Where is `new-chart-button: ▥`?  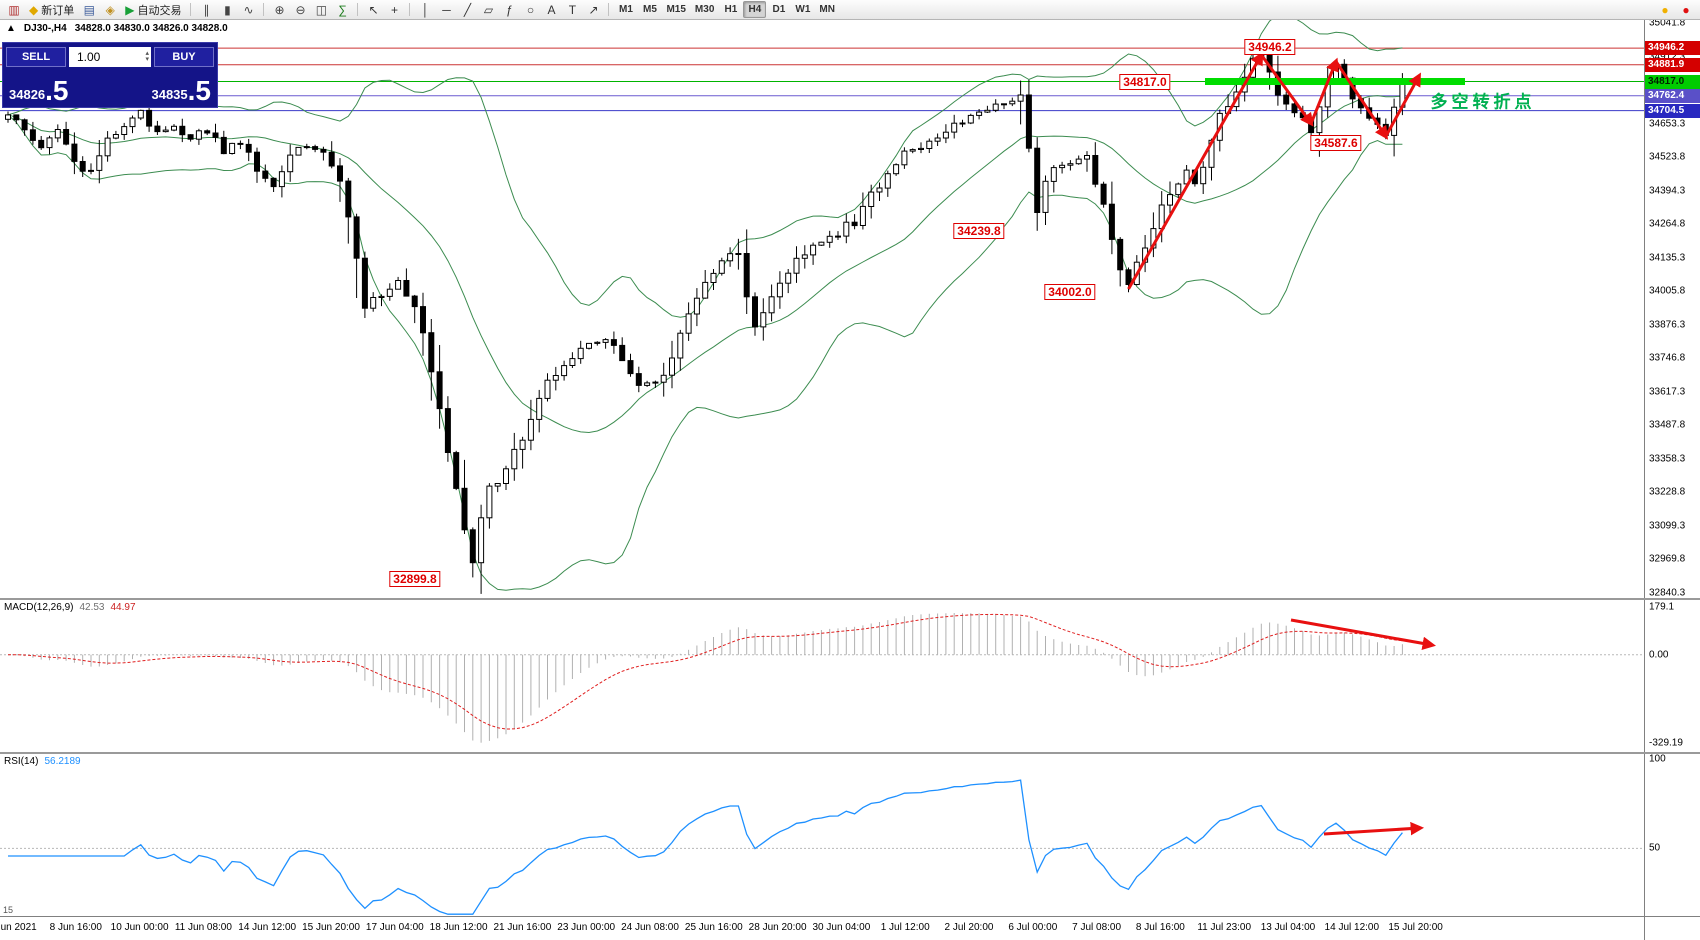 new-chart-button: ▥ is located at coordinates (14, 9).